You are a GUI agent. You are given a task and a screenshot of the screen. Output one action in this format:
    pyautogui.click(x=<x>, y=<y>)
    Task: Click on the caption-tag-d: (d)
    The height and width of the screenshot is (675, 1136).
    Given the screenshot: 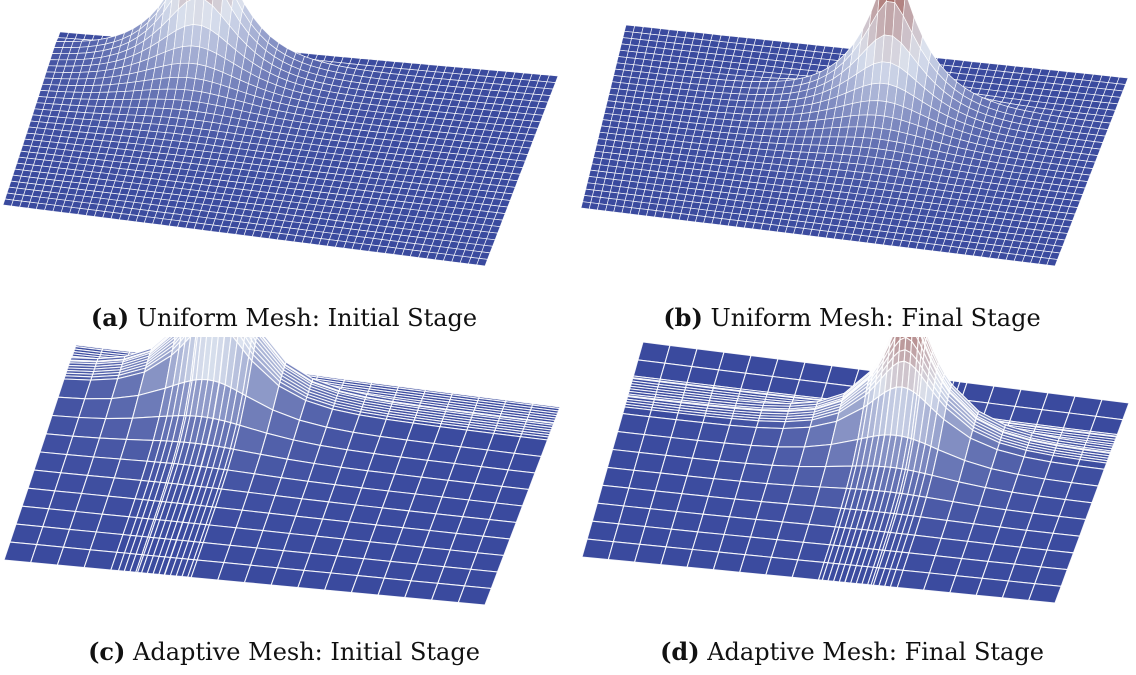 What is the action you would take?
    pyautogui.click(x=680, y=651)
    